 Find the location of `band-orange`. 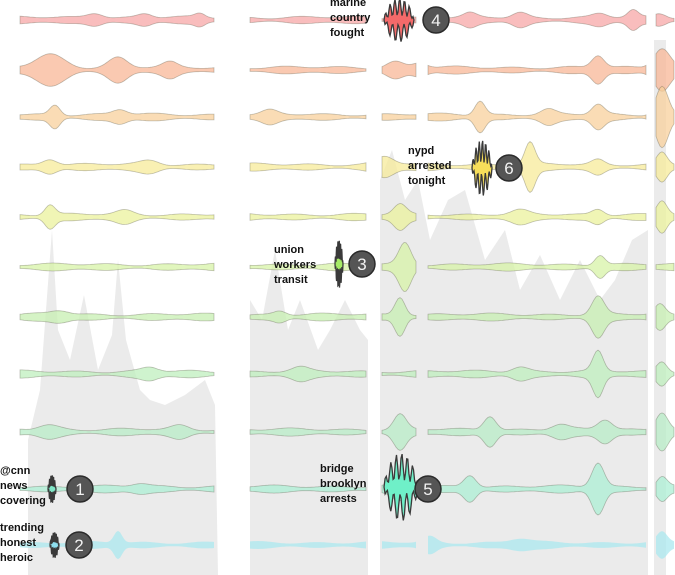

band-orange is located at coordinates (347, 117).